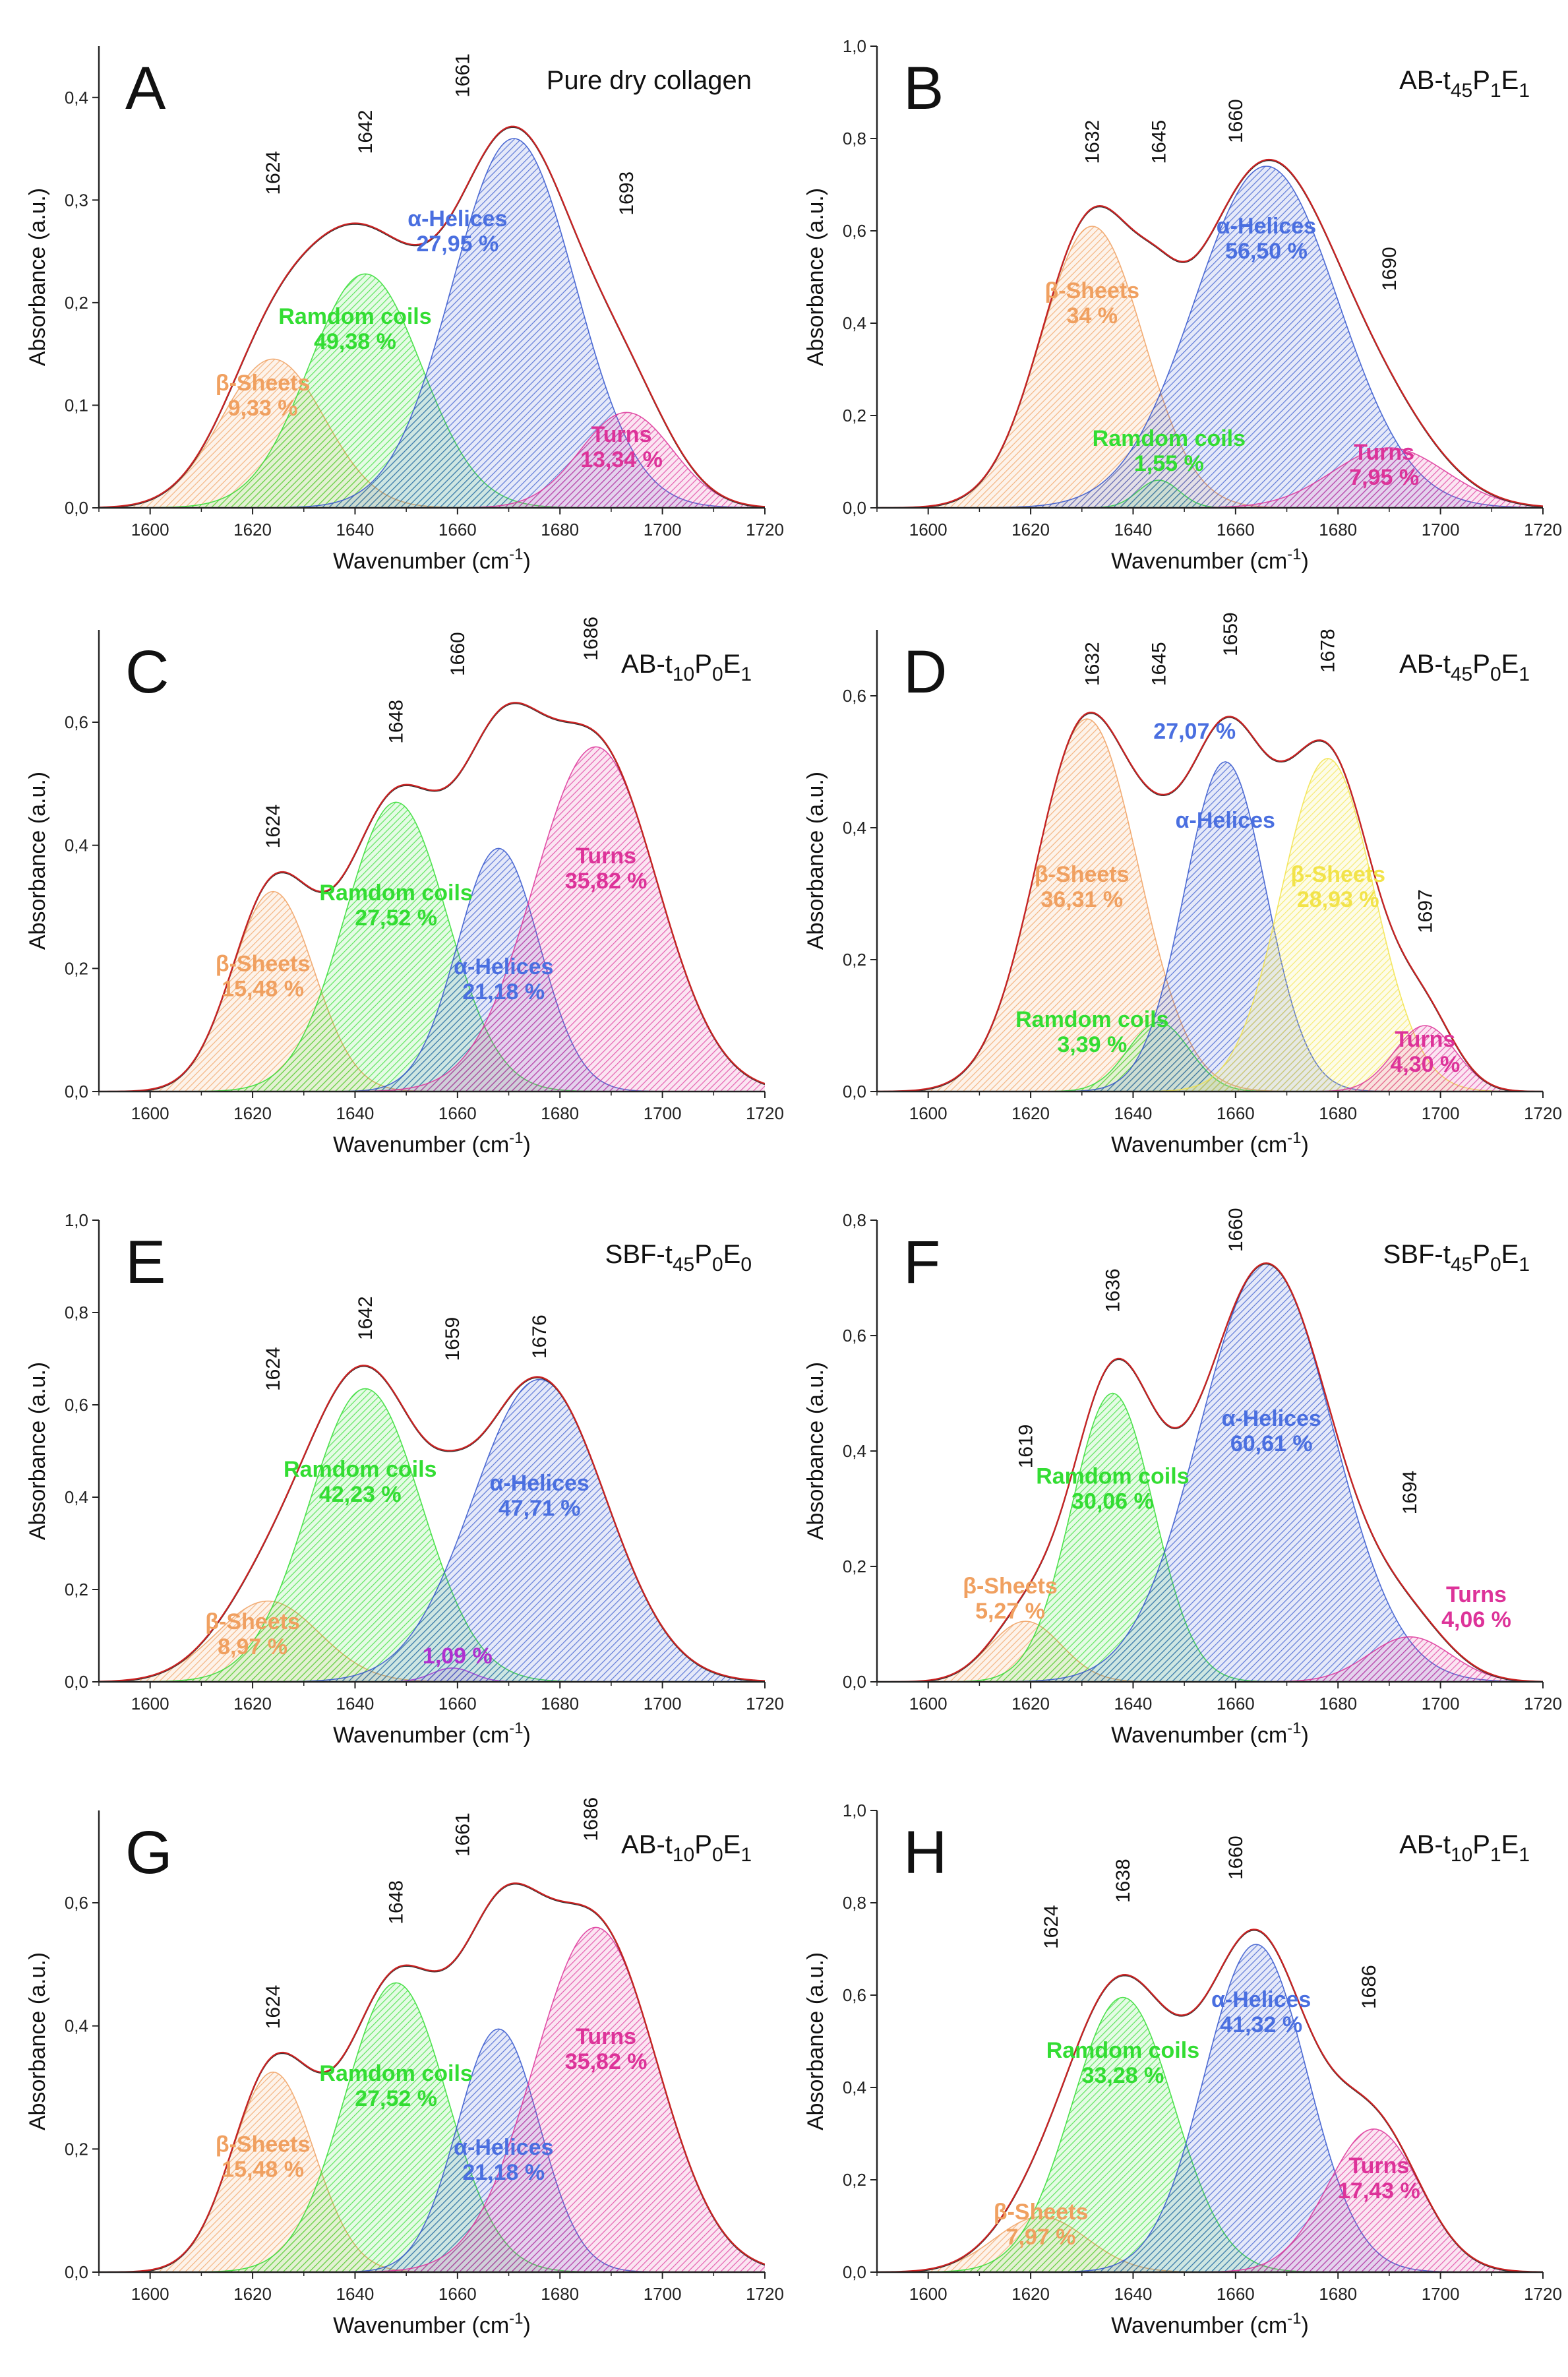 This screenshot has width=1568, height=2377. What do you see at coordinates (854, 1682) in the screenshot?
I see `y-tick-label: 0,0` at bounding box center [854, 1682].